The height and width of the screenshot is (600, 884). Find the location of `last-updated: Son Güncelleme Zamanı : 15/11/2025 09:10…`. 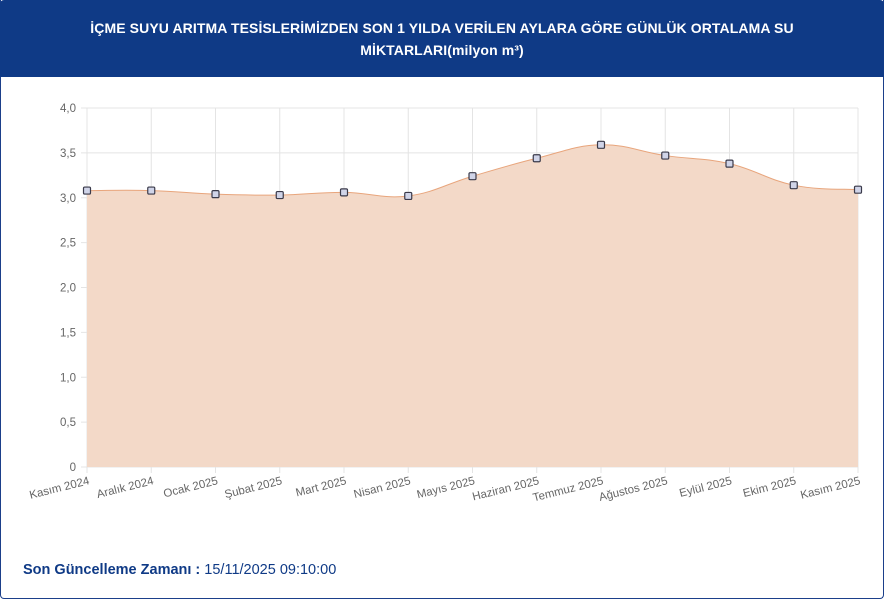

last-updated: Son Güncelleme Zamanı : 15/11/2025 09:10… is located at coordinates (179, 570).